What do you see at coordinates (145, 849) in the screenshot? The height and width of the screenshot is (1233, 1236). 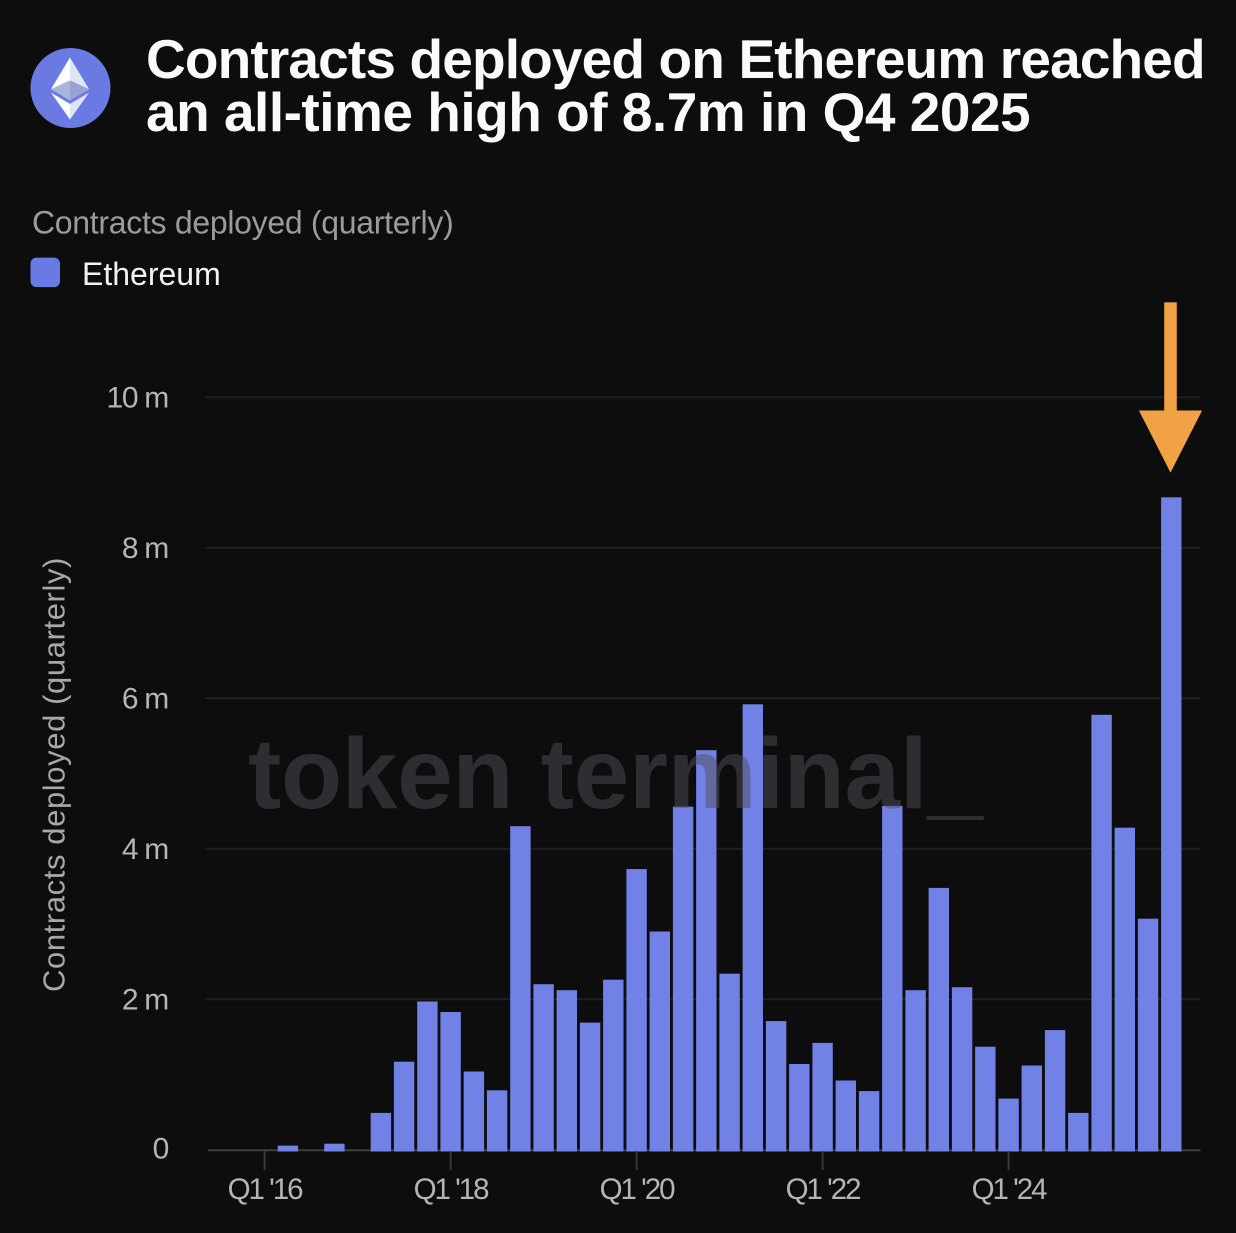 I see `svg-text: 4 m` at bounding box center [145, 849].